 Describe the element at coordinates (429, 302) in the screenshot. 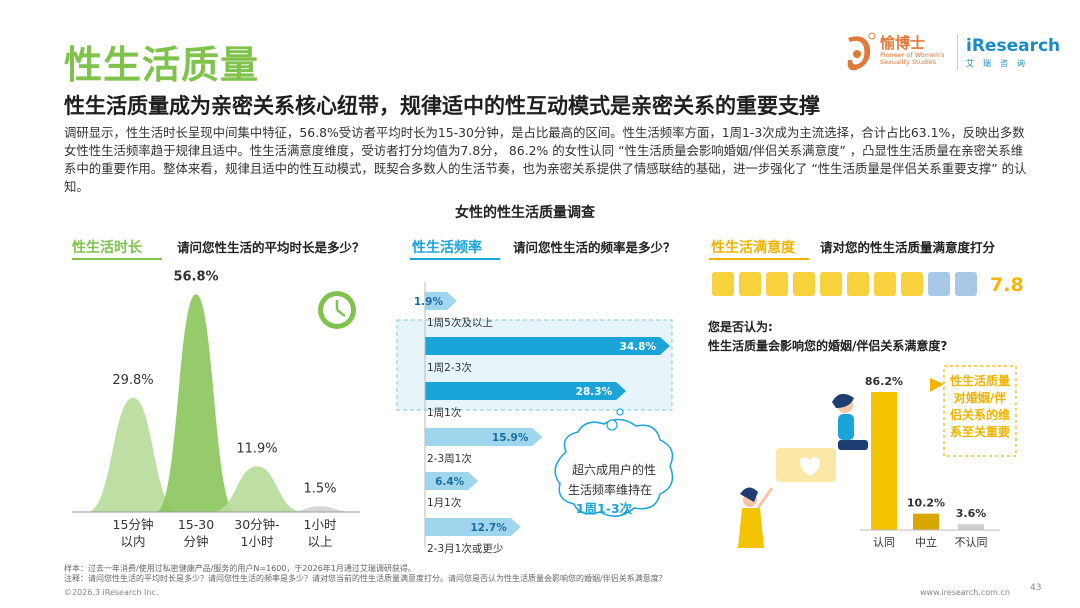

I see `frequency-value-label: 1.9%` at that location.